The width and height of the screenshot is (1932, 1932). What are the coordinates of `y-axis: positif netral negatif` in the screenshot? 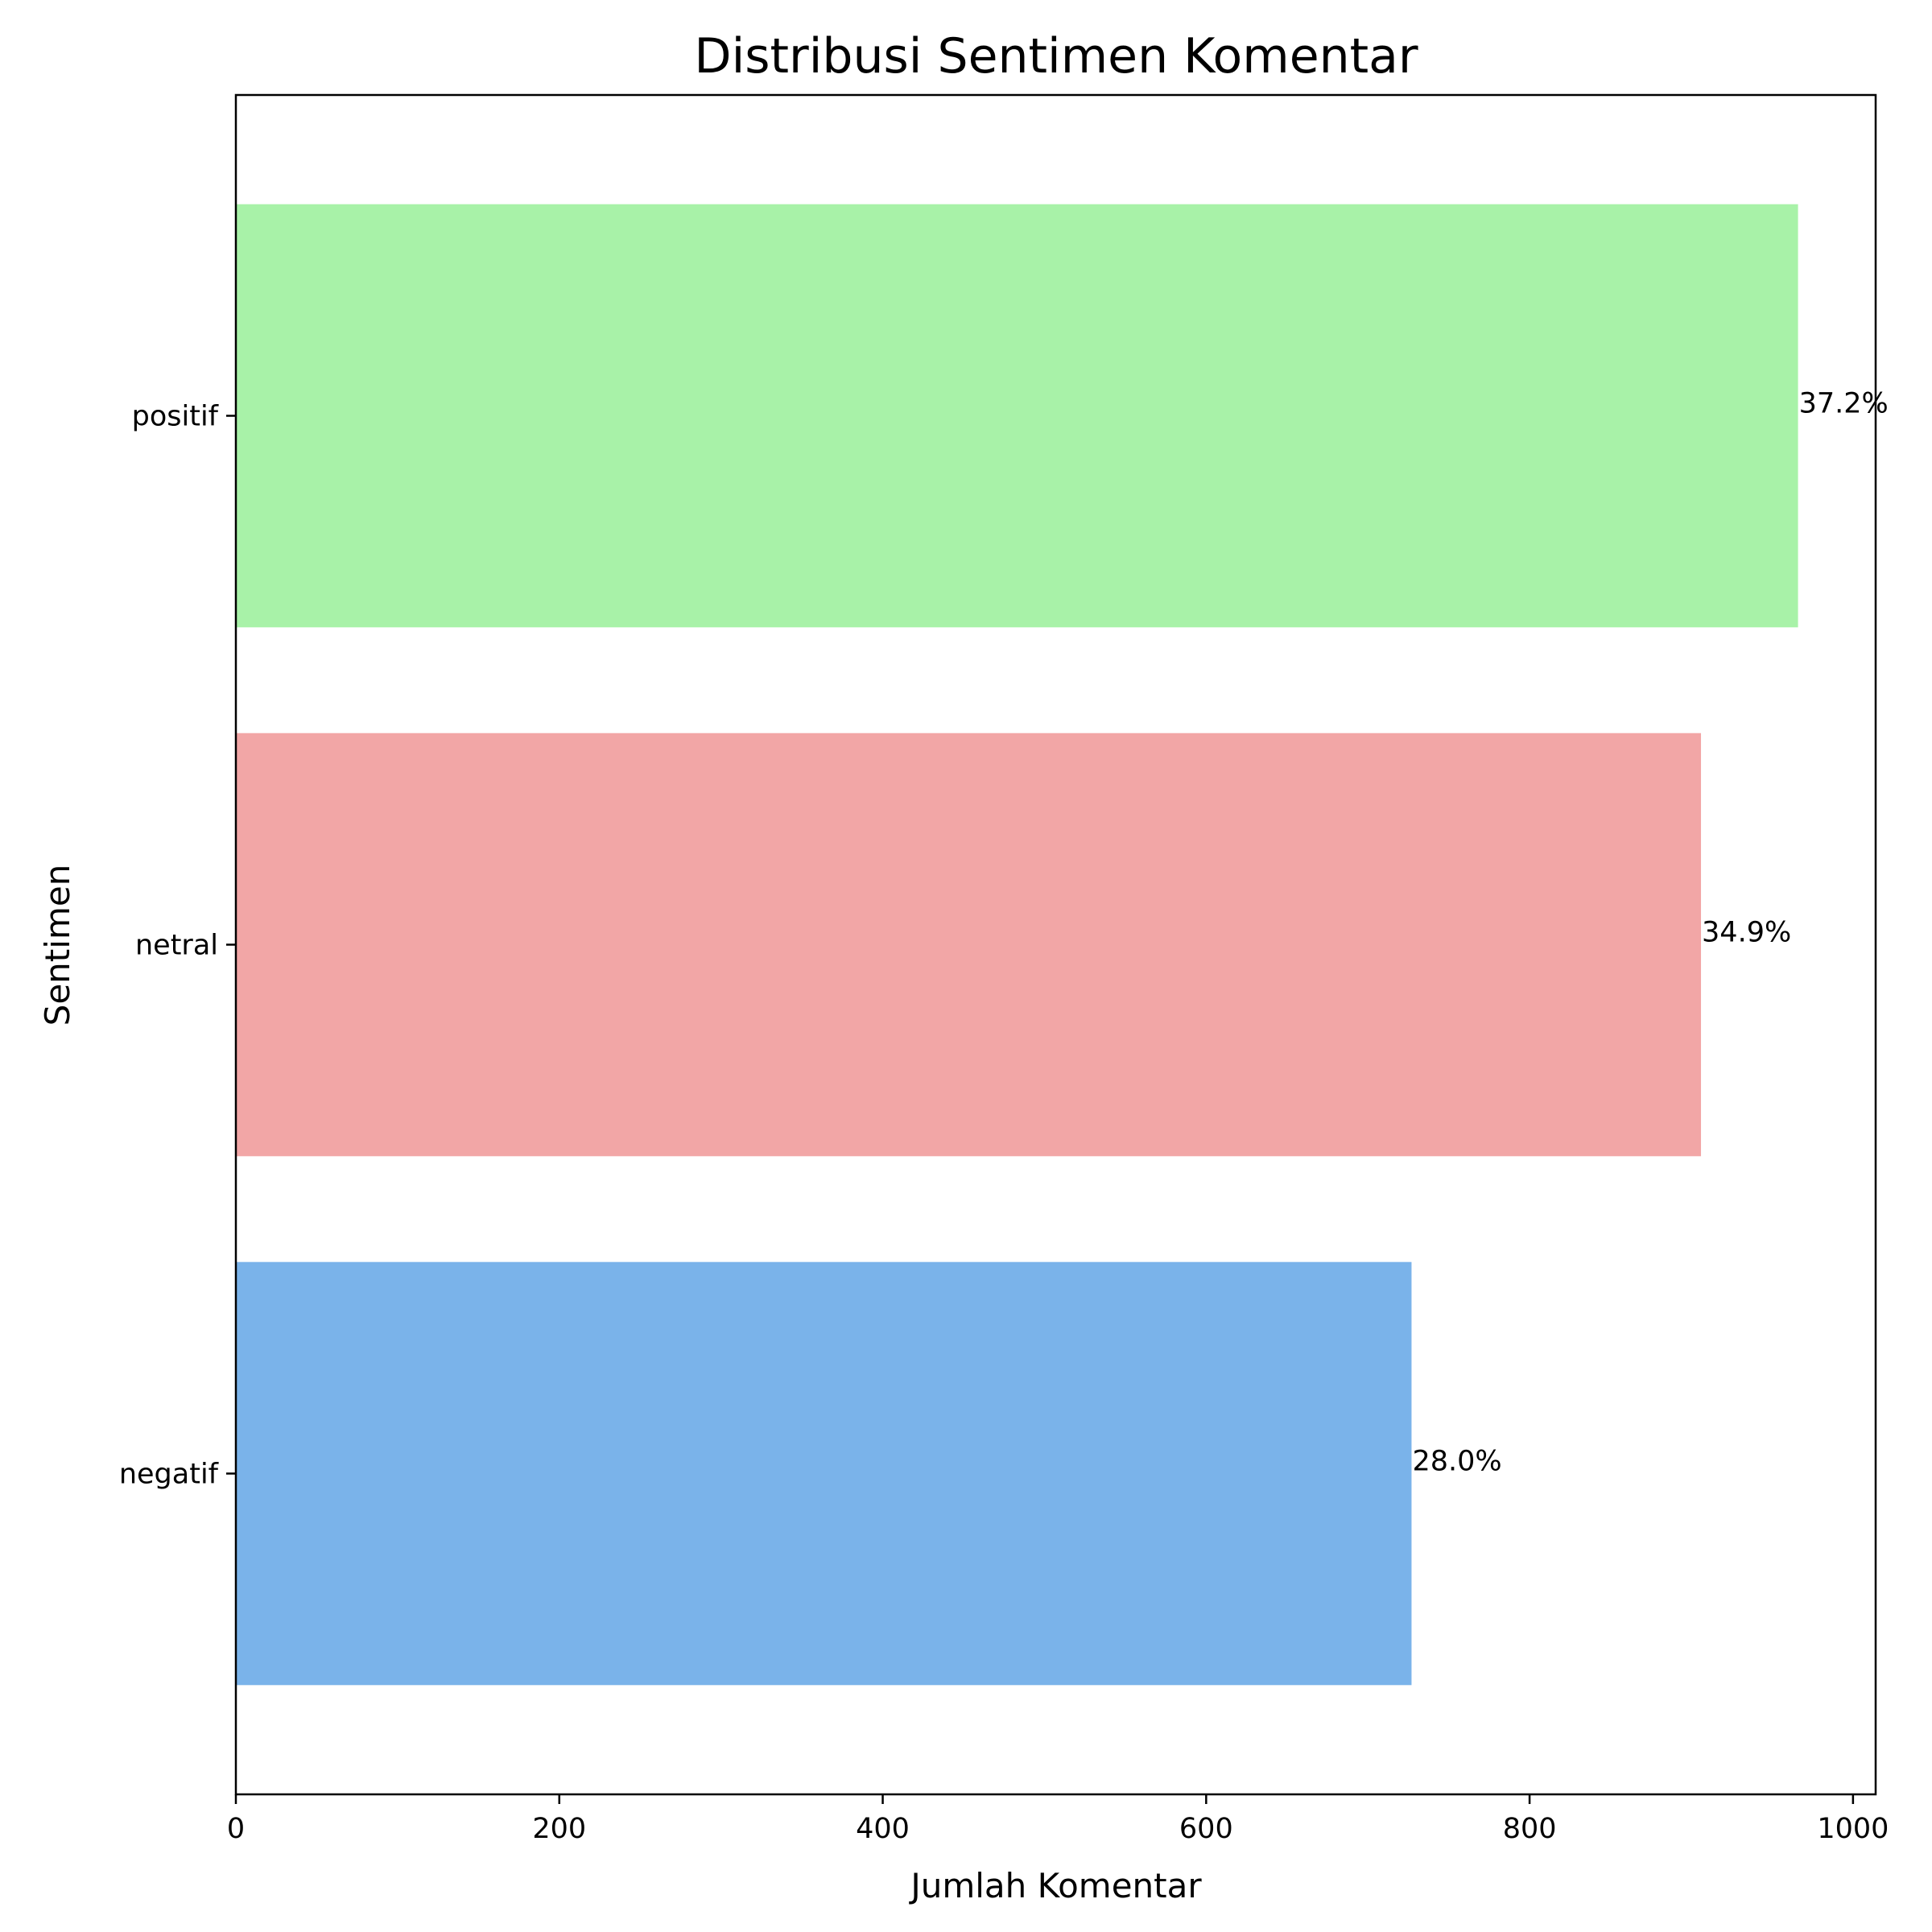 It's located at (177, 946).